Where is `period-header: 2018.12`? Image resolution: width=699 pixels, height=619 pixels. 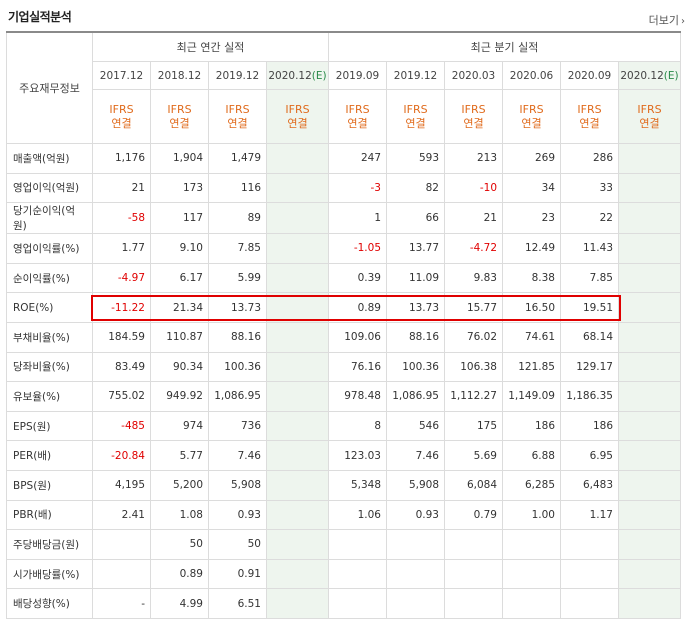 period-header: 2018.12 is located at coordinates (179, 75).